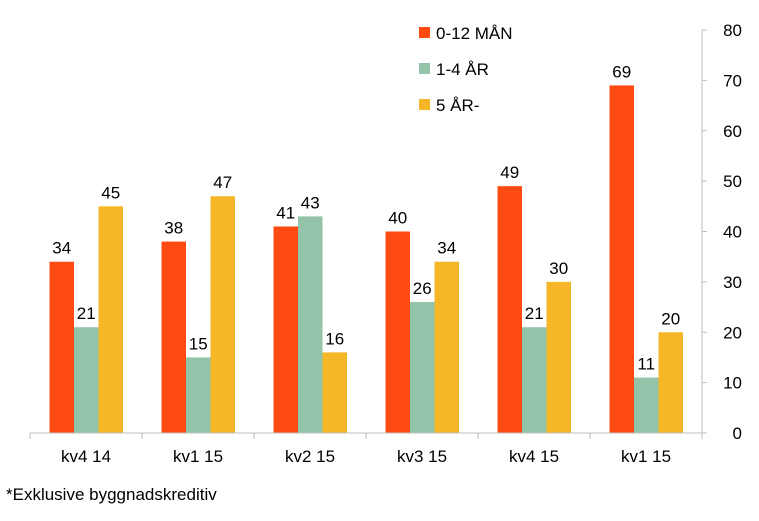 This screenshot has height=521, width=759. Describe the element at coordinates (646, 364) in the screenshot. I see `data-label: 11` at that location.